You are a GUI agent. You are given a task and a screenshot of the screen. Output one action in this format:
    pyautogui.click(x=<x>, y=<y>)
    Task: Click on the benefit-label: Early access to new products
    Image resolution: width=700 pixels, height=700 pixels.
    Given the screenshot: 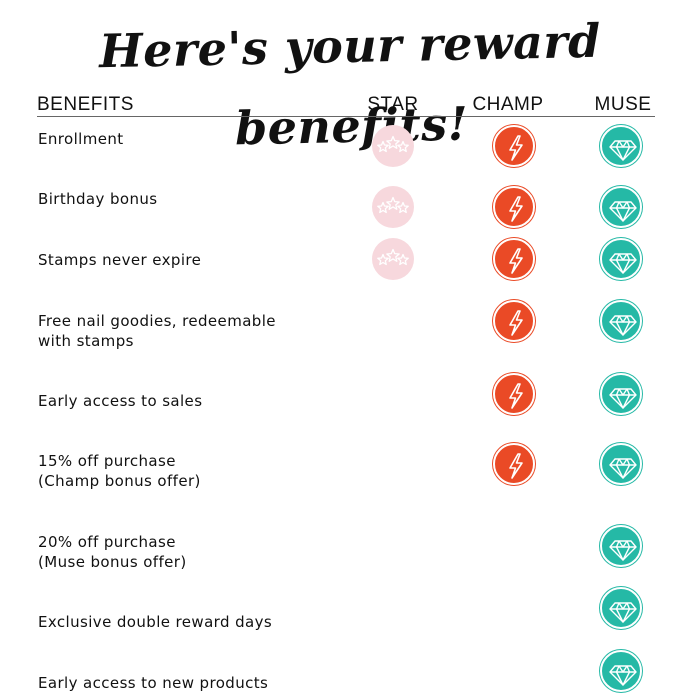 What is the action you would take?
    pyautogui.click(x=153, y=683)
    